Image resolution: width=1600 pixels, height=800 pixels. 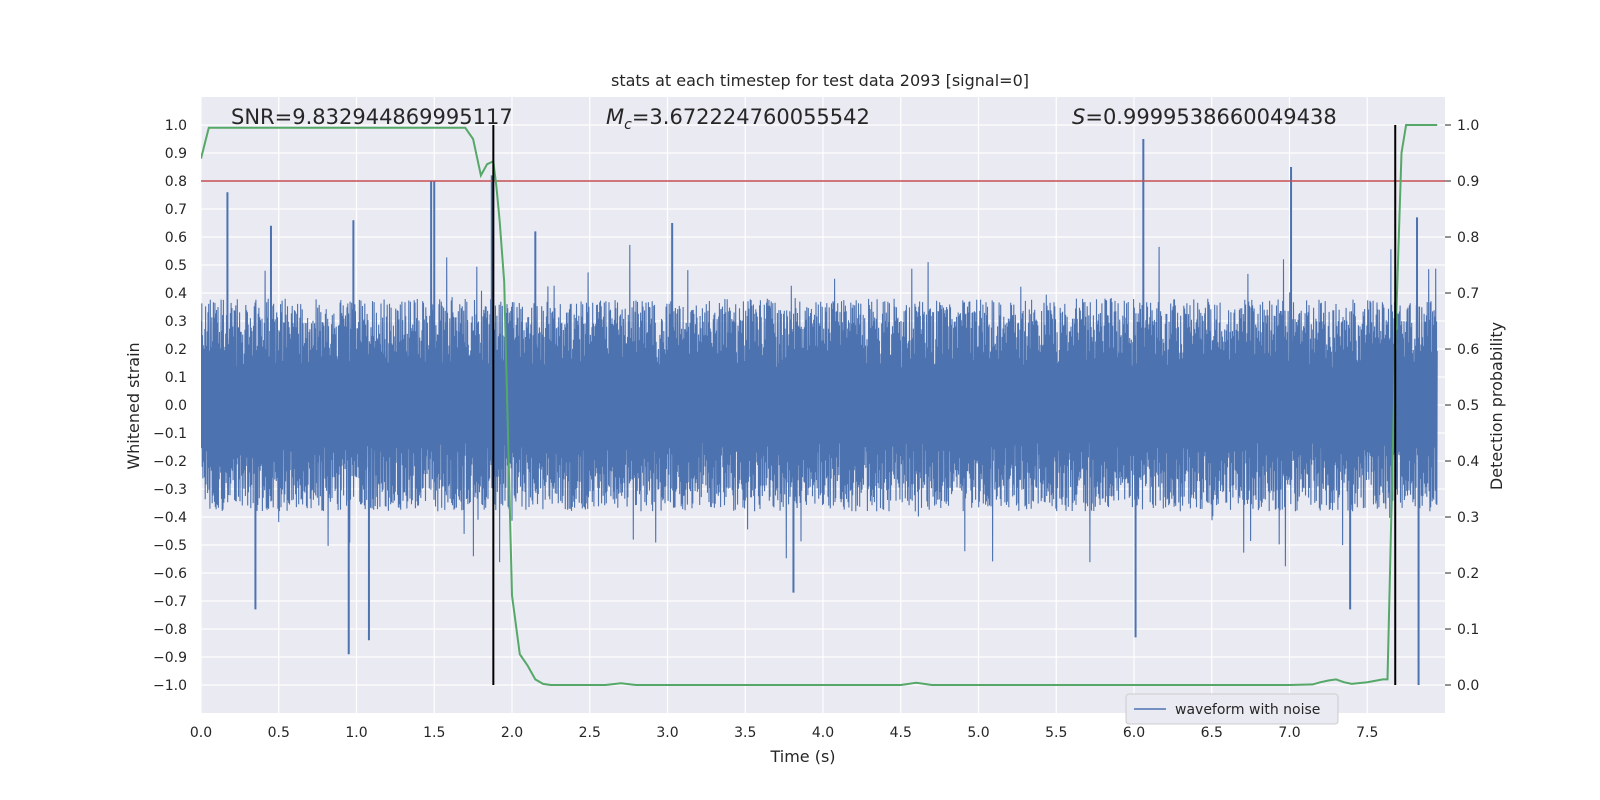 I want to click on legend-label: waveform with noise, so click(x=1247, y=710).